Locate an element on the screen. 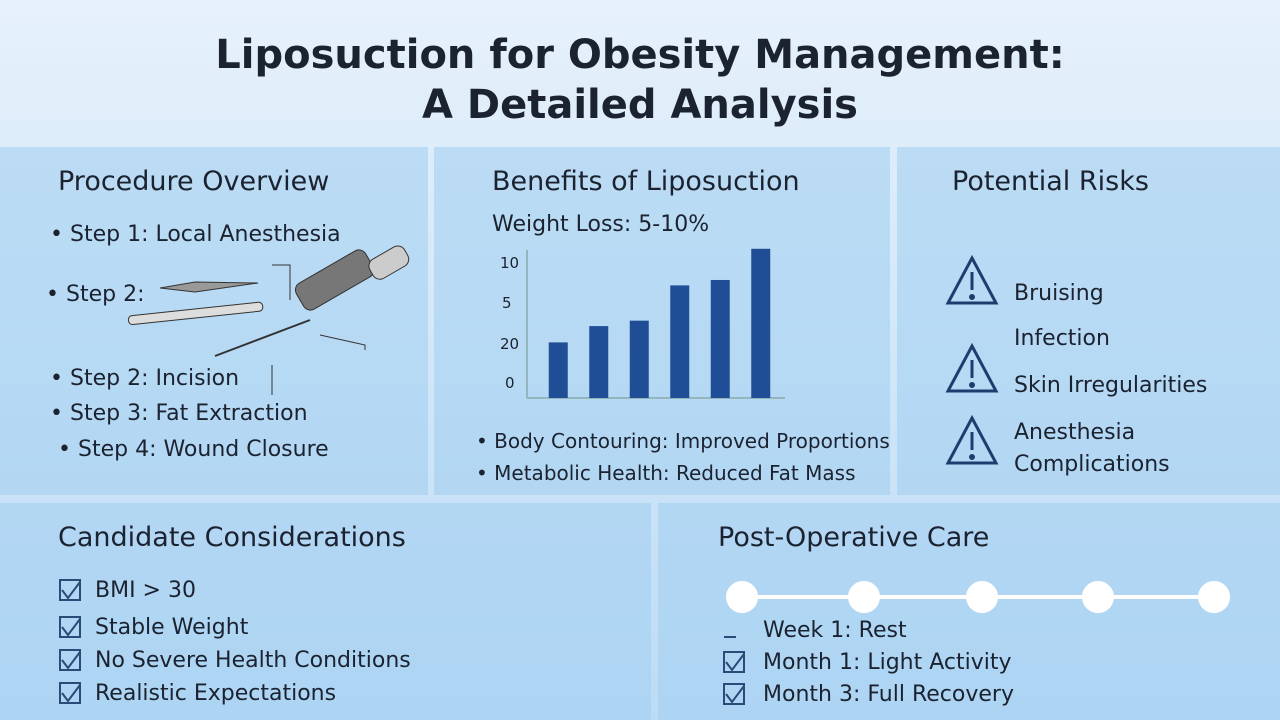  heading: Procedure Overview is located at coordinates (194, 181).